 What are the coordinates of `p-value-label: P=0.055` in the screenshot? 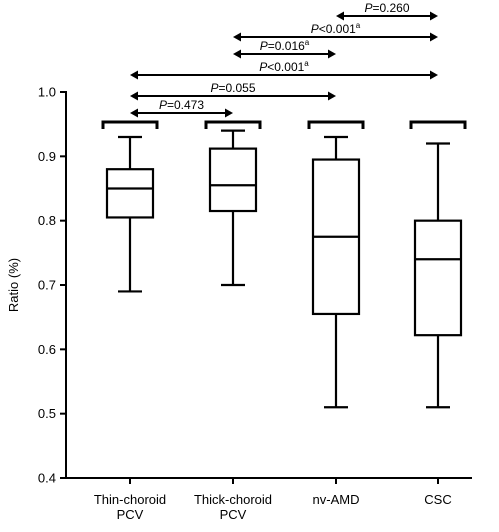 It's located at (232, 88).